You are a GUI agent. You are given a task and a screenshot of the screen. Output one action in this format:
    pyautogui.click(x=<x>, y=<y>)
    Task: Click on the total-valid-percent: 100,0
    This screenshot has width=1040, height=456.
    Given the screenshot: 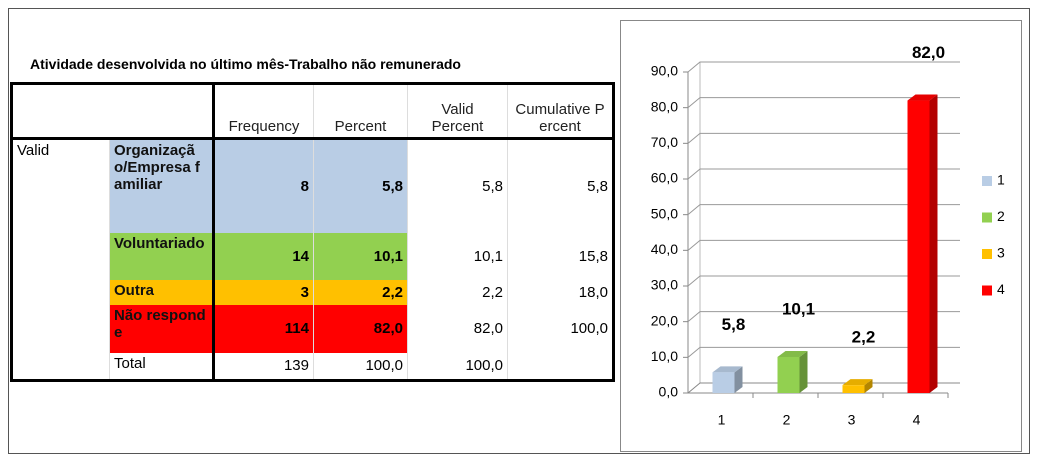 What is the action you would take?
    pyautogui.click(x=457, y=366)
    